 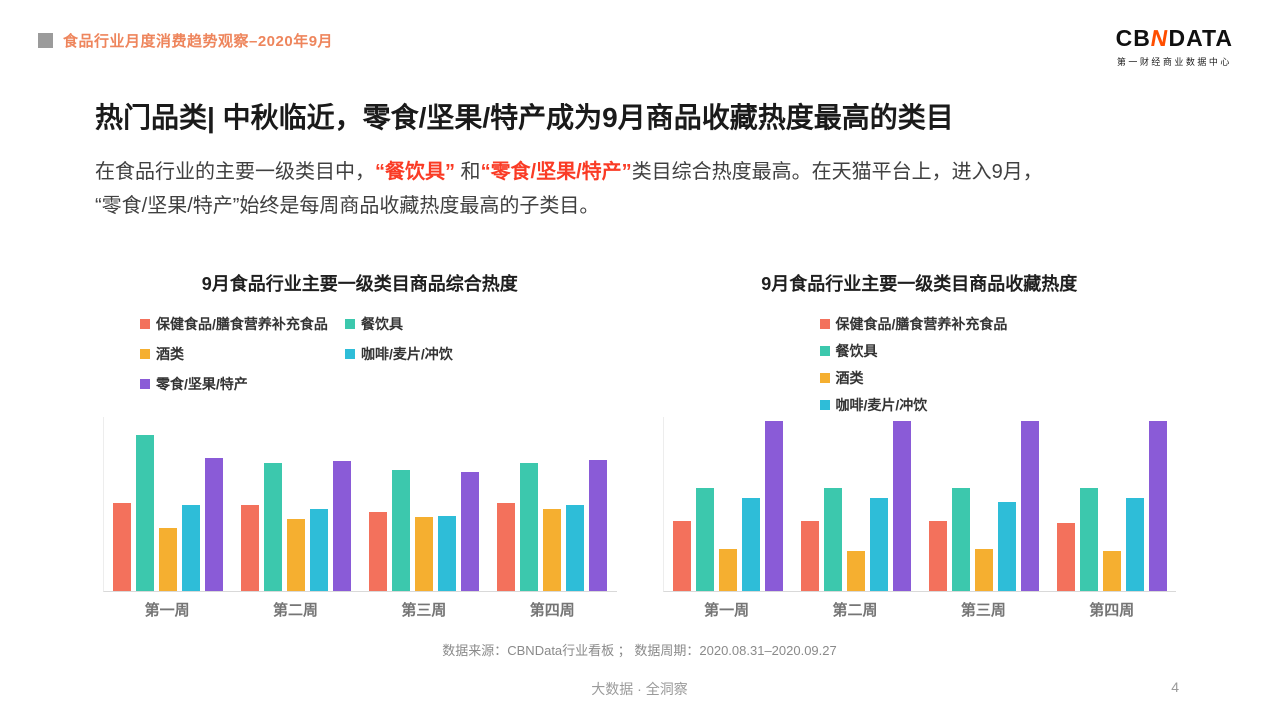 I want to click on footer-slogan: 大数据 · 全洞察, so click(x=639, y=689).